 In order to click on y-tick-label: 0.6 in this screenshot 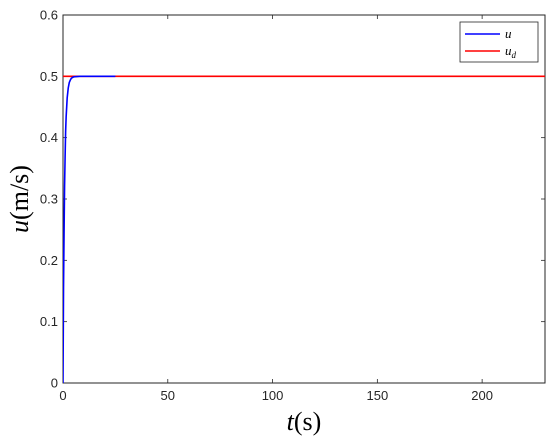, I will do `click(49, 15)`.